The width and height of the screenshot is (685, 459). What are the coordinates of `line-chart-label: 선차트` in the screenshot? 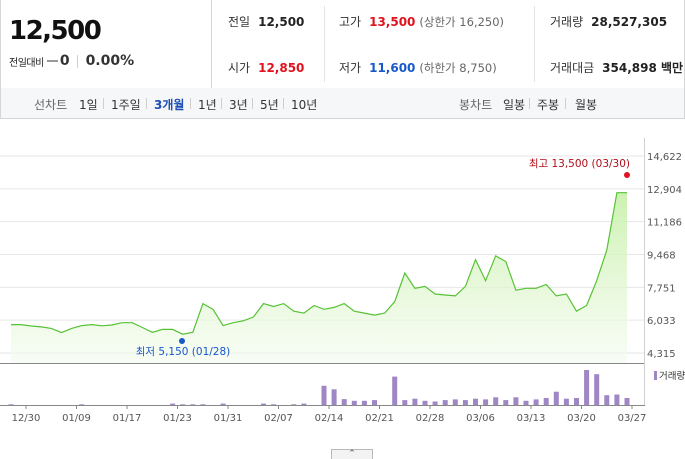 It's located at (51, 105).